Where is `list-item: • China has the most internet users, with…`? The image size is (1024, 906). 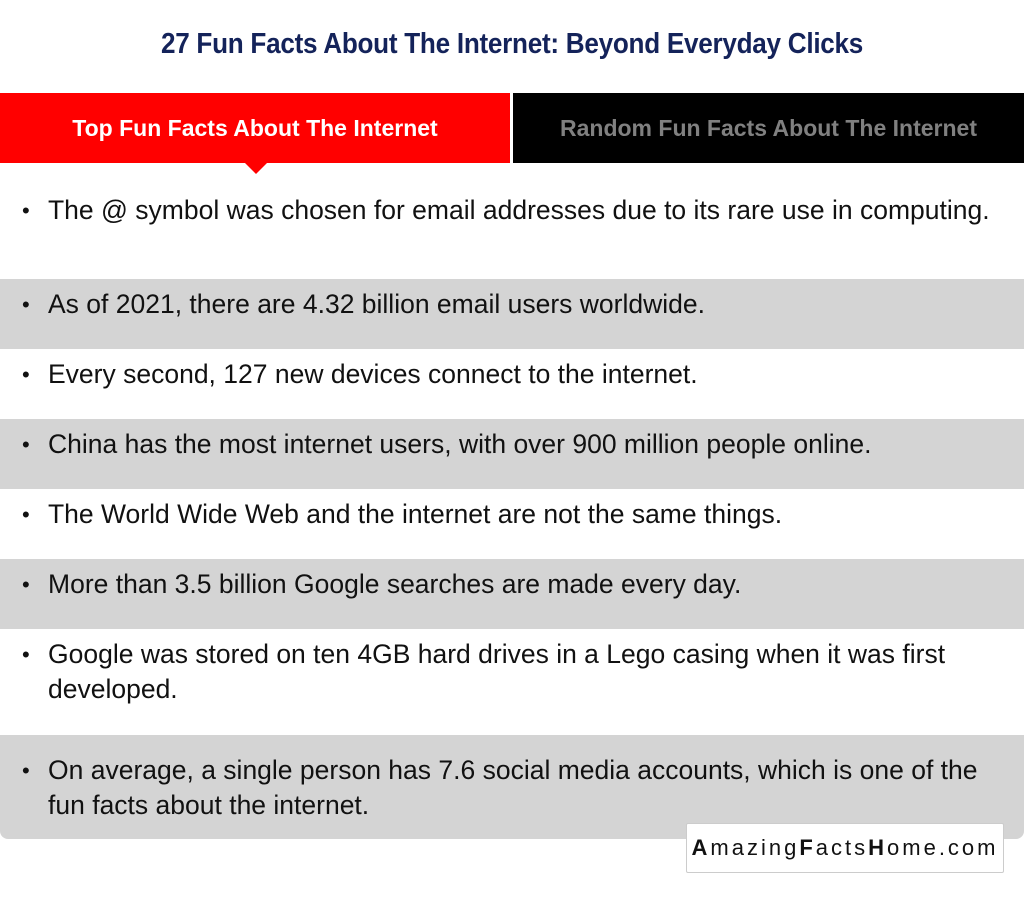
list-item: • China has the most internet users, with… is located at coordinates (512, 454).